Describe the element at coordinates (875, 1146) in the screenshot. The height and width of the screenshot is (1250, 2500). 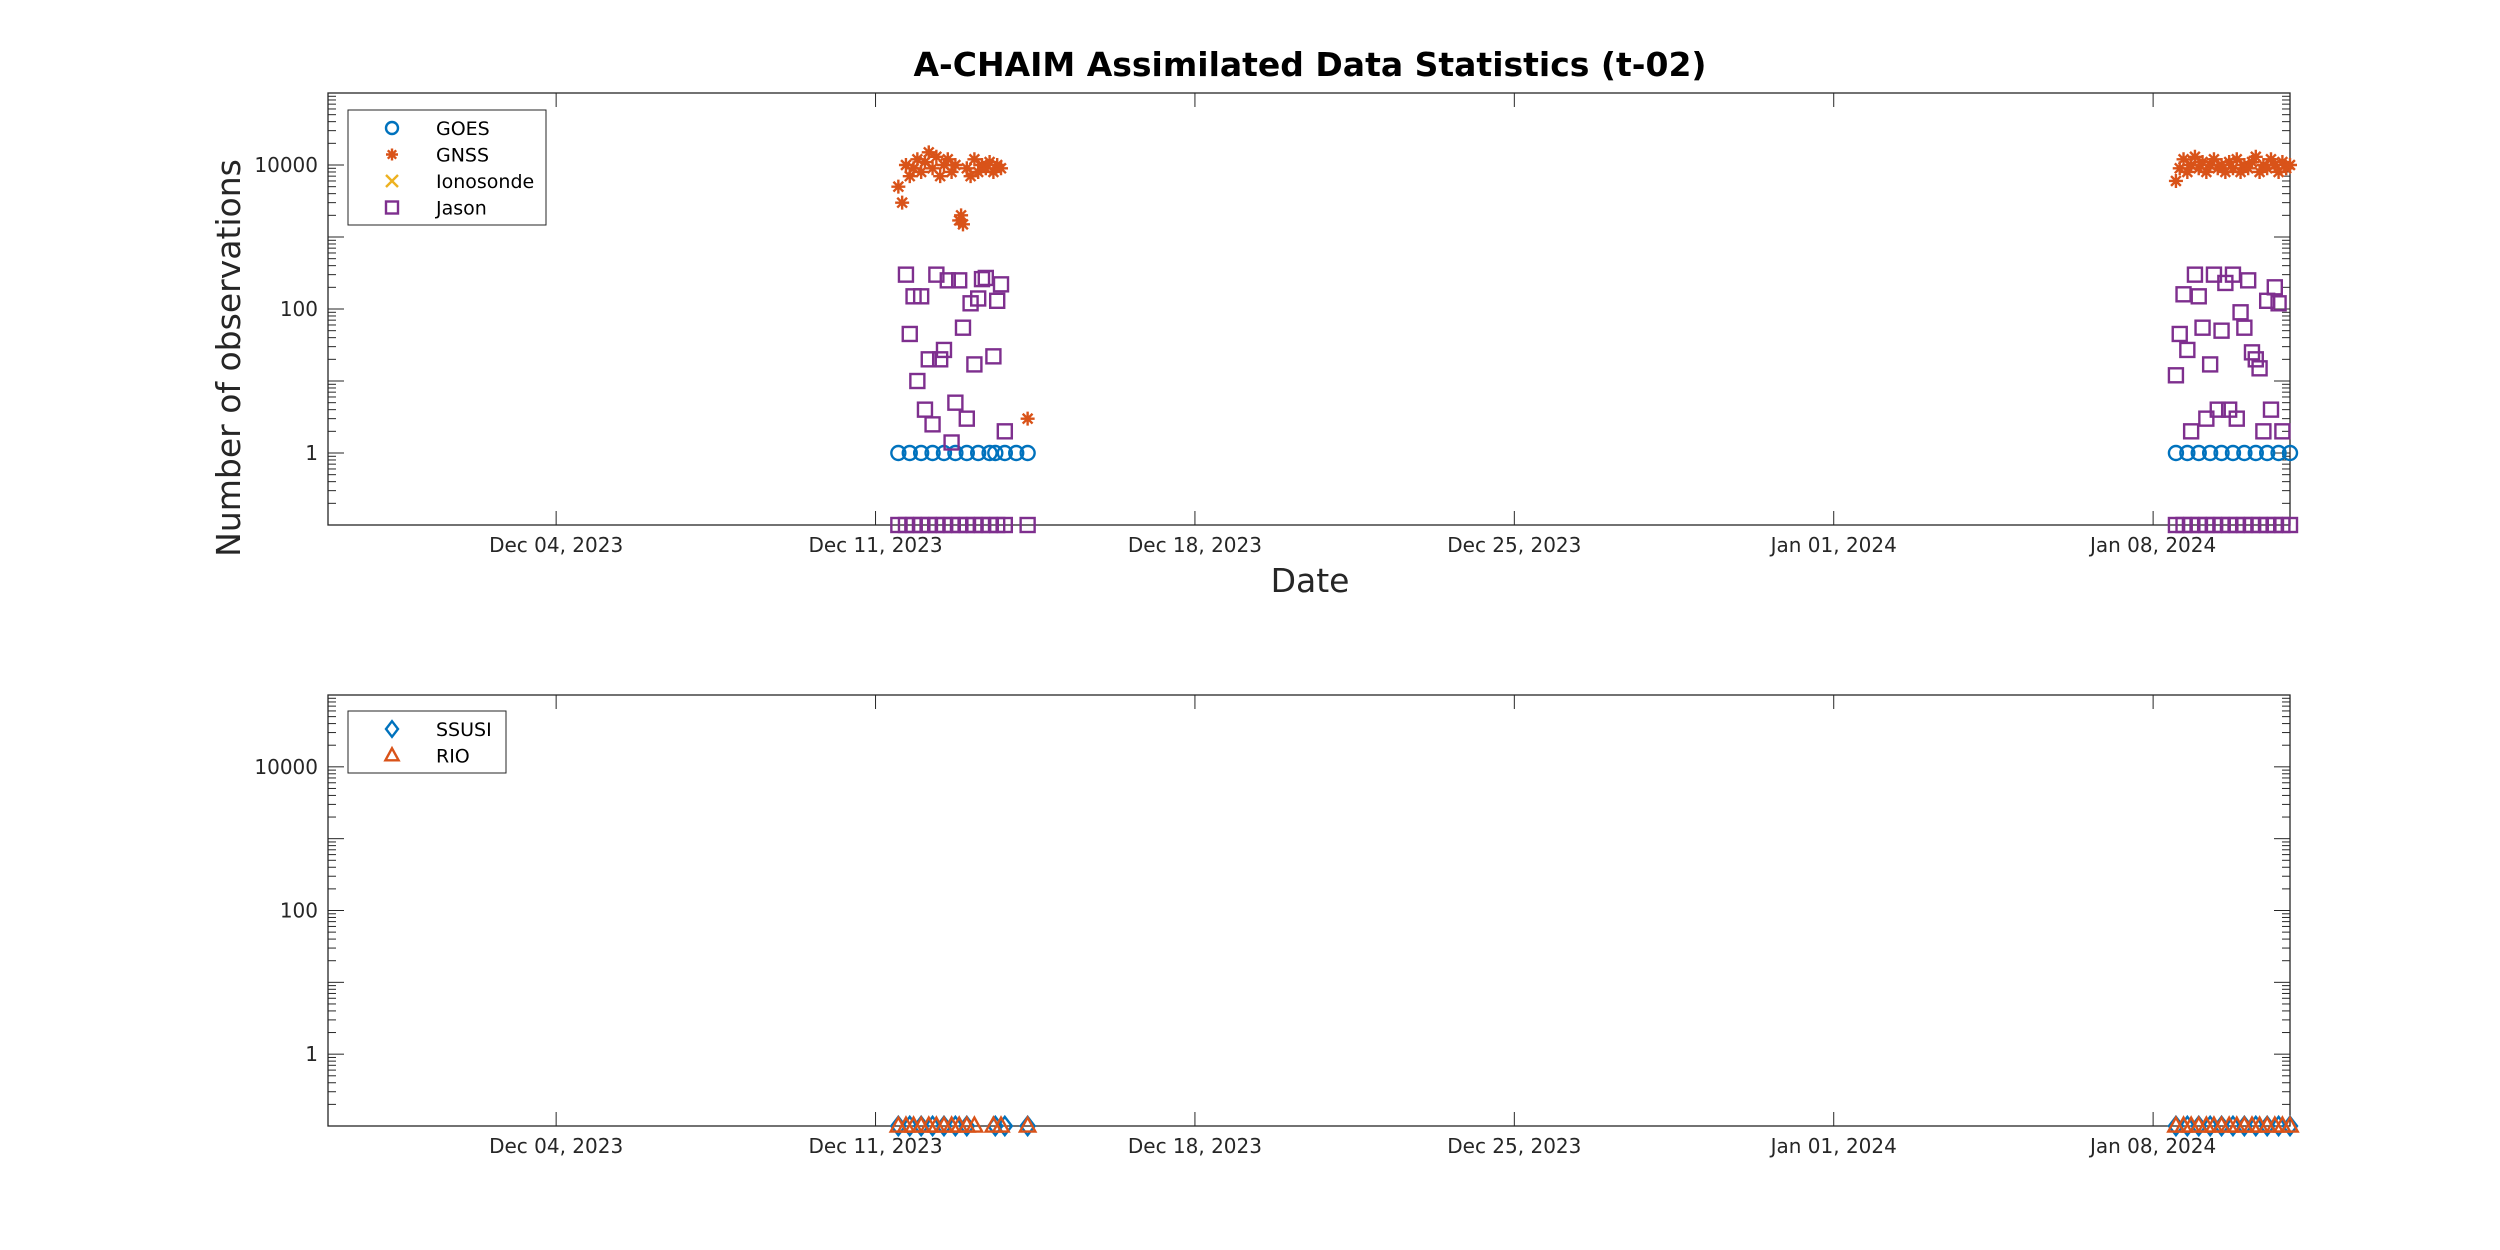
I see `x-tick-label: Dec 11, 2023` at that location.